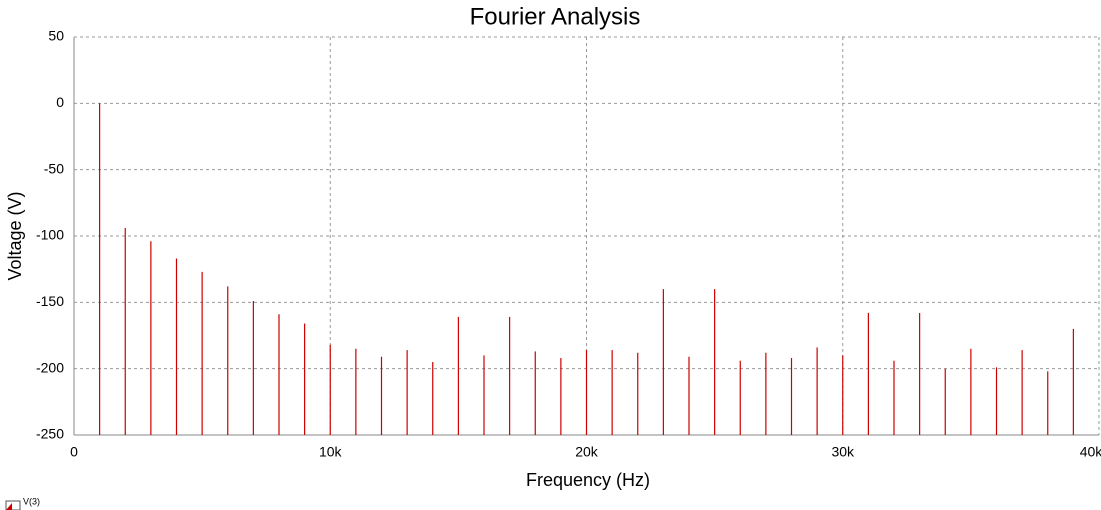 This screenshot has height=510, width=1101. I want to click on x-tick-label: 0, so click(74, 452).